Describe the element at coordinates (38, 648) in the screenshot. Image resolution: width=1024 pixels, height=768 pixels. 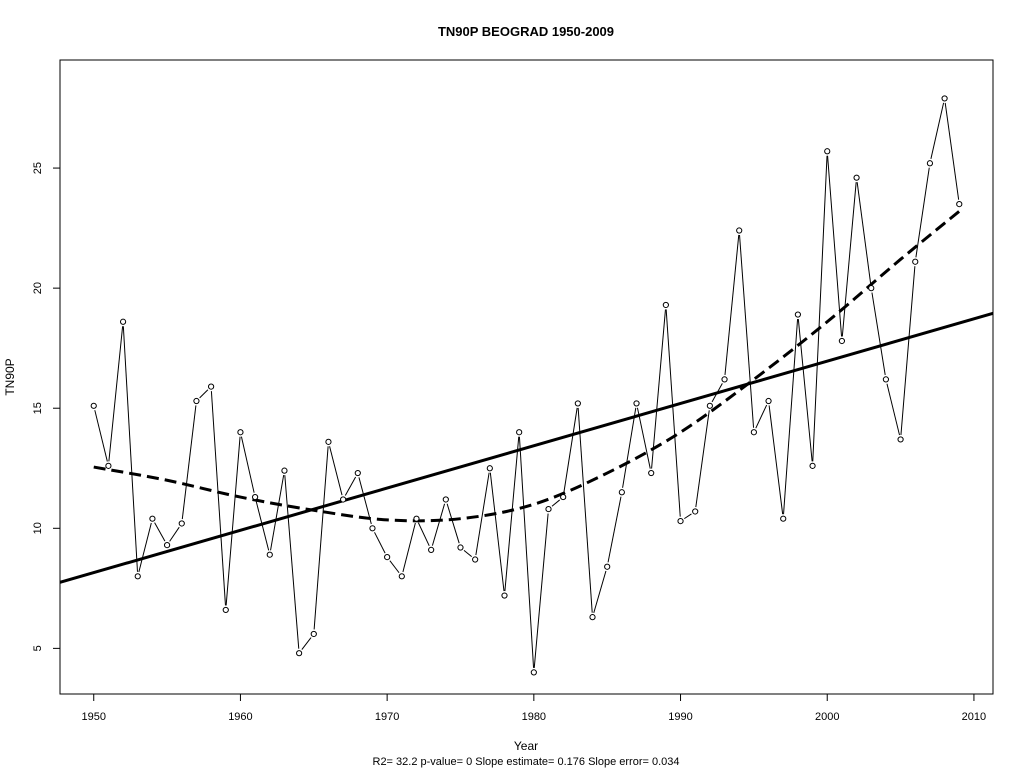
I see `y-tick-label: 5` at that location.